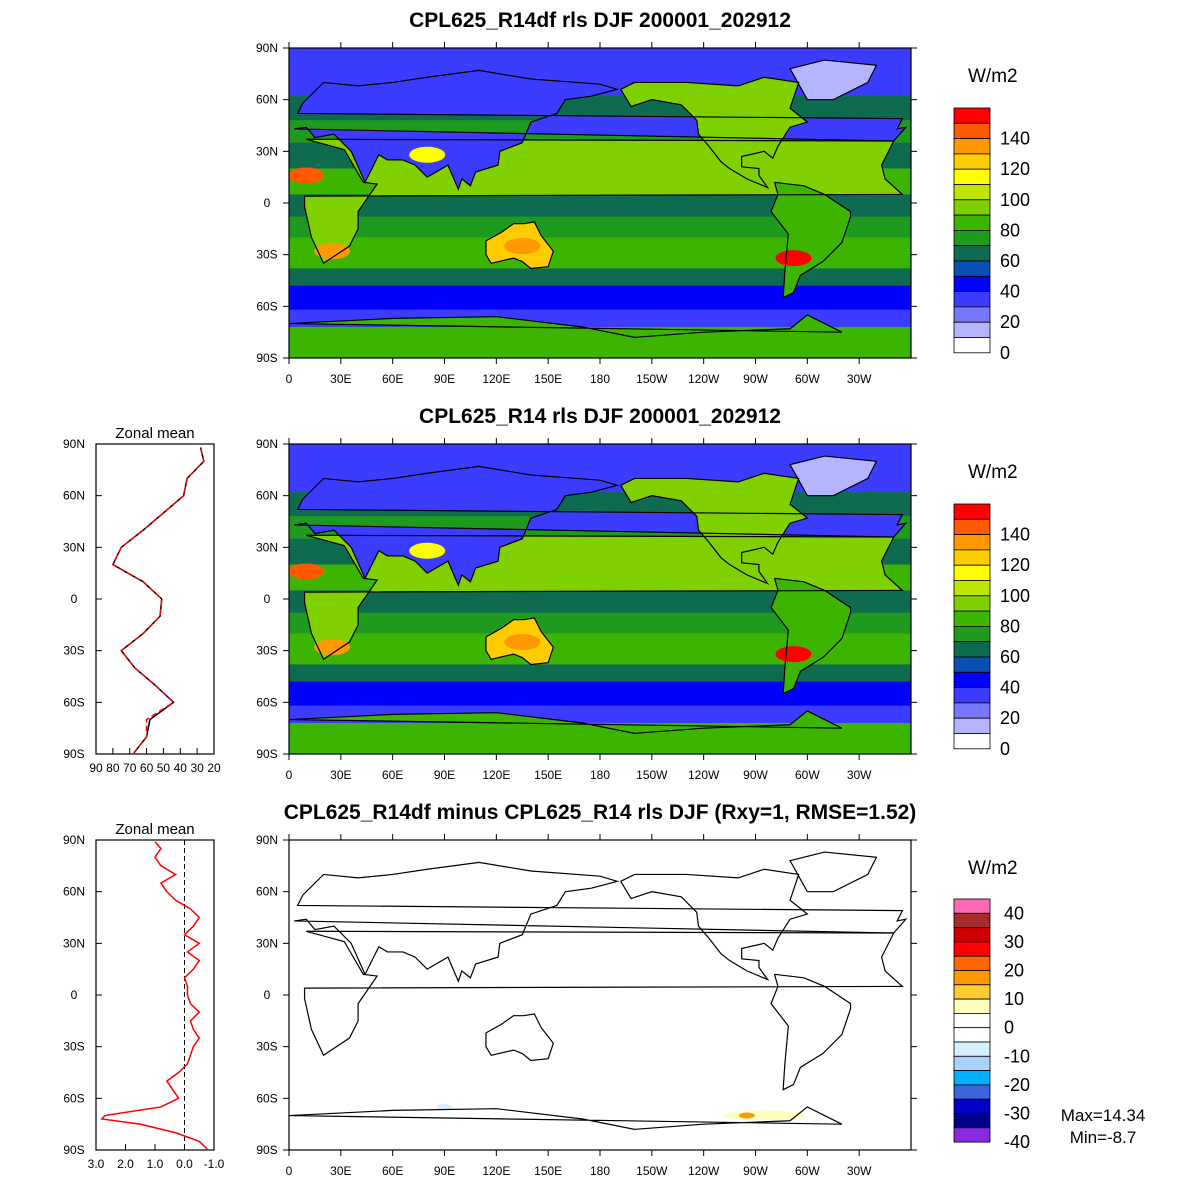 This screenshot has width=1200, height=1200. Describe the element at coordinates (197, 768) in the screenshot. I see `zonal-x-label: 30` at that location.